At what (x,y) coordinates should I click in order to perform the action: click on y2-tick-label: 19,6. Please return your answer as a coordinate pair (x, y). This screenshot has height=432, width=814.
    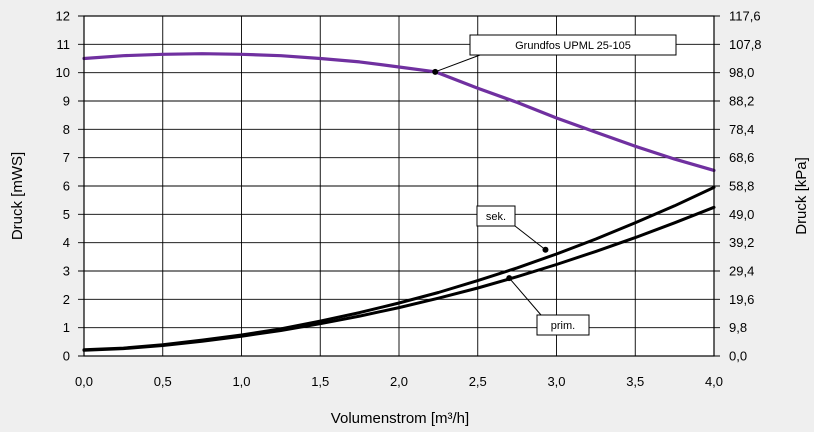
    Looking at the image, I should click on (741, 299).